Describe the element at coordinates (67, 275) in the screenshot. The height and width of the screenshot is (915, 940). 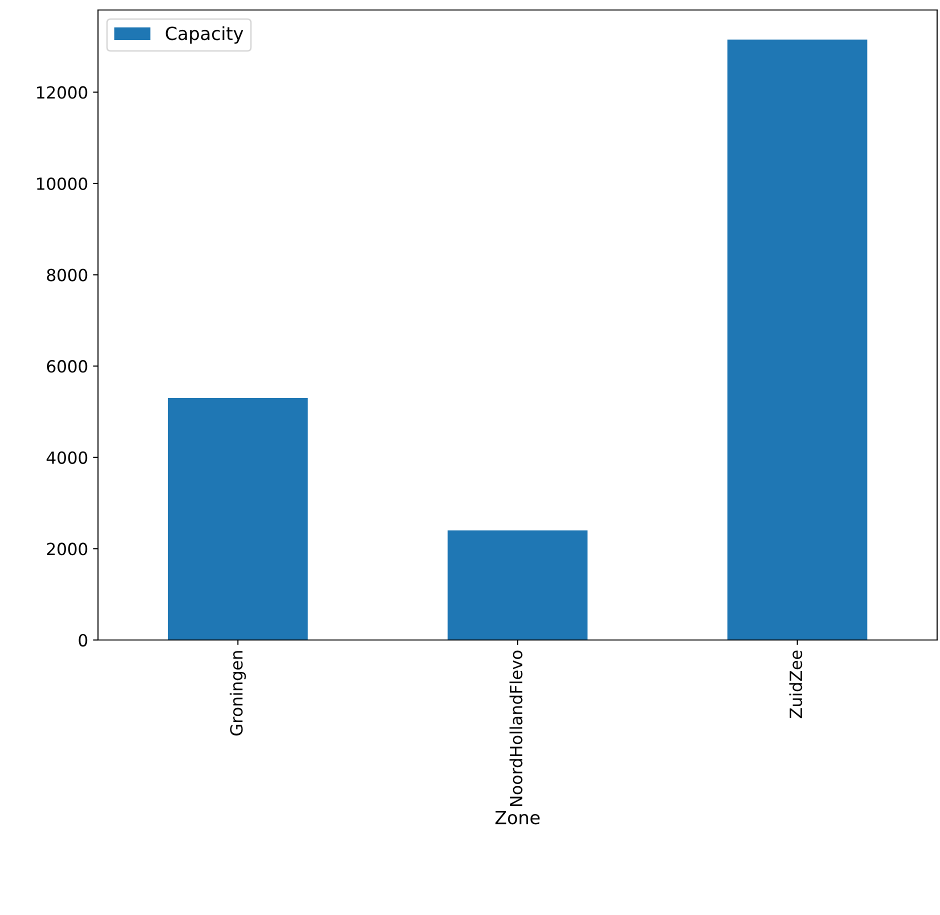
I see `y-tick-label: 8000` at that location.